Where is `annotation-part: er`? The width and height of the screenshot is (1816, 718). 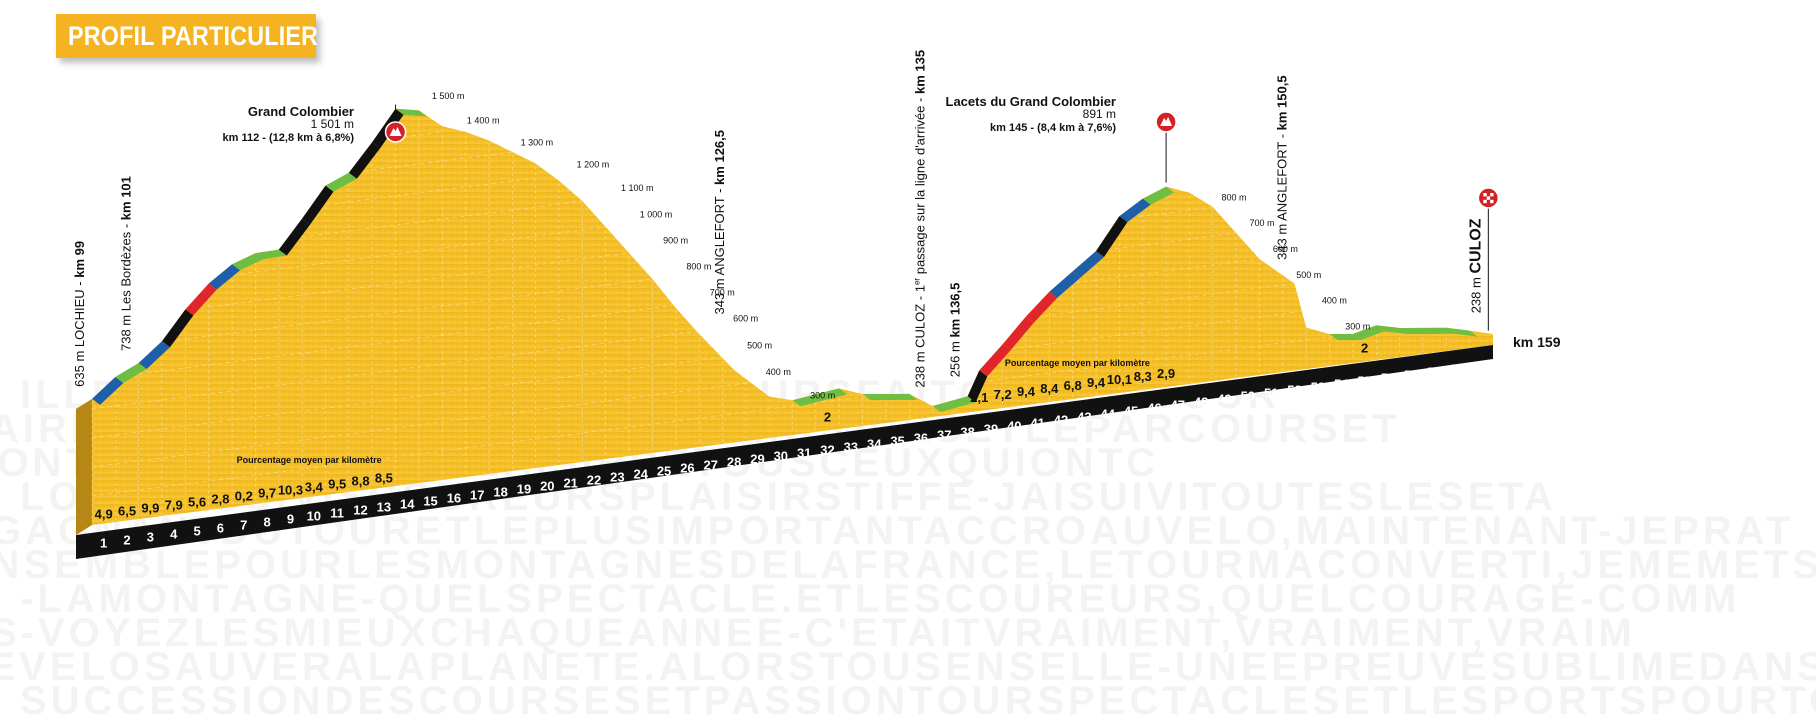 annotation-part: er is located at coordinates (917, 281).